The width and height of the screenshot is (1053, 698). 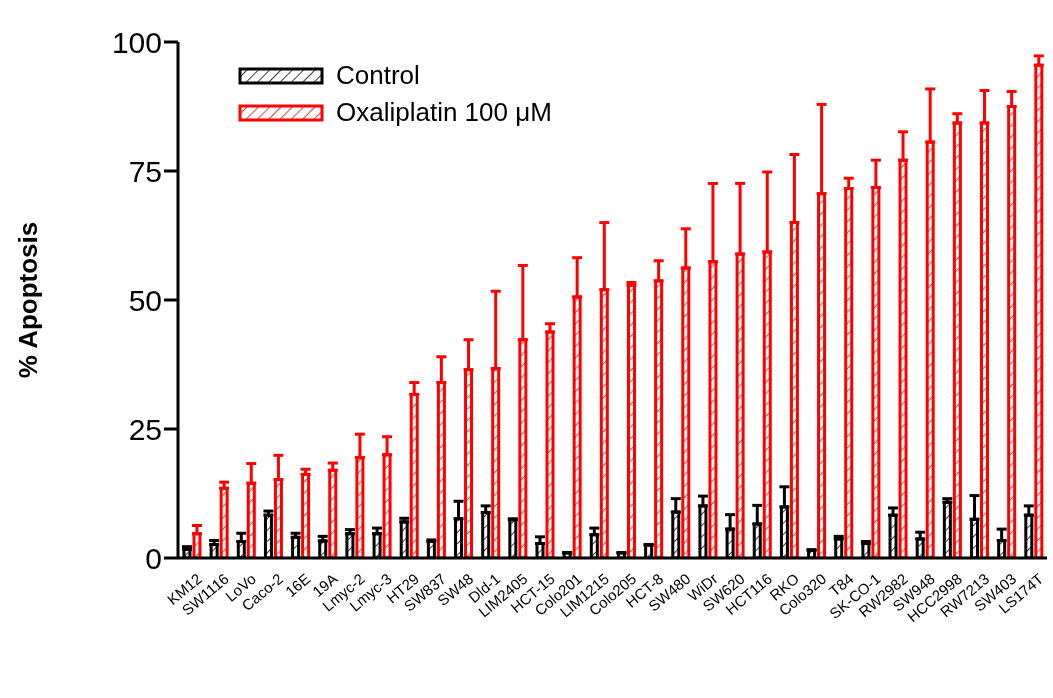 What do you see at coordinates (378, 75) in the screenshot?
I see `legend-label: Control` at bounding box center [378, 75].